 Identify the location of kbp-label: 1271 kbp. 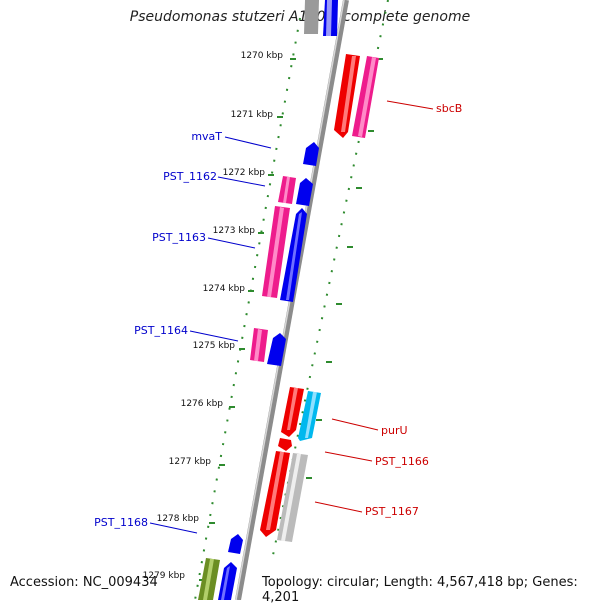
(252, 115).